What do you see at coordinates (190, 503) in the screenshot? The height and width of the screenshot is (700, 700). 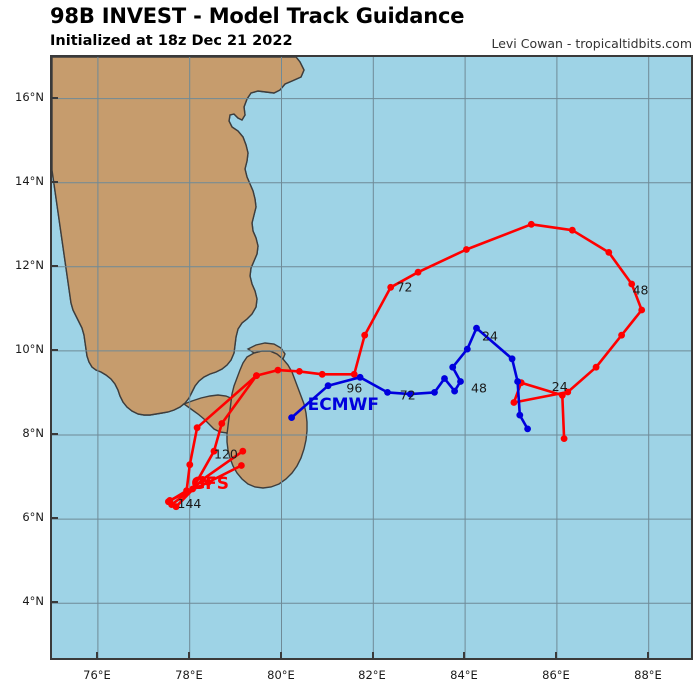 I see `gfs-hour-label-144: 144` at bounding box center [190, 503].